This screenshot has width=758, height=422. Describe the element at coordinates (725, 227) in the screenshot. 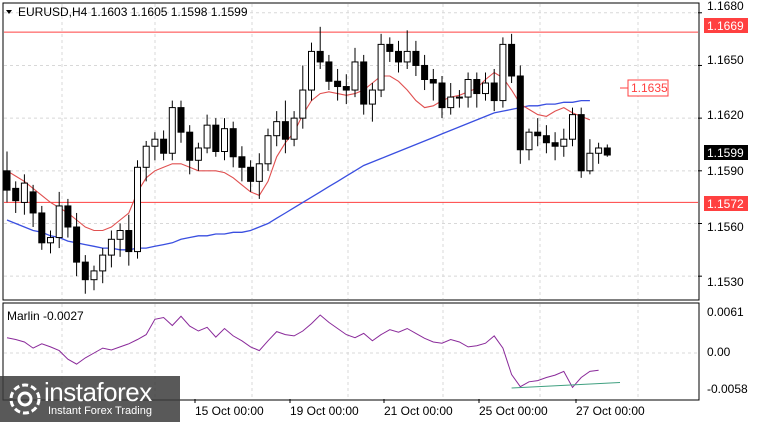

I see `price-tick-5: 1.1560` at that location.